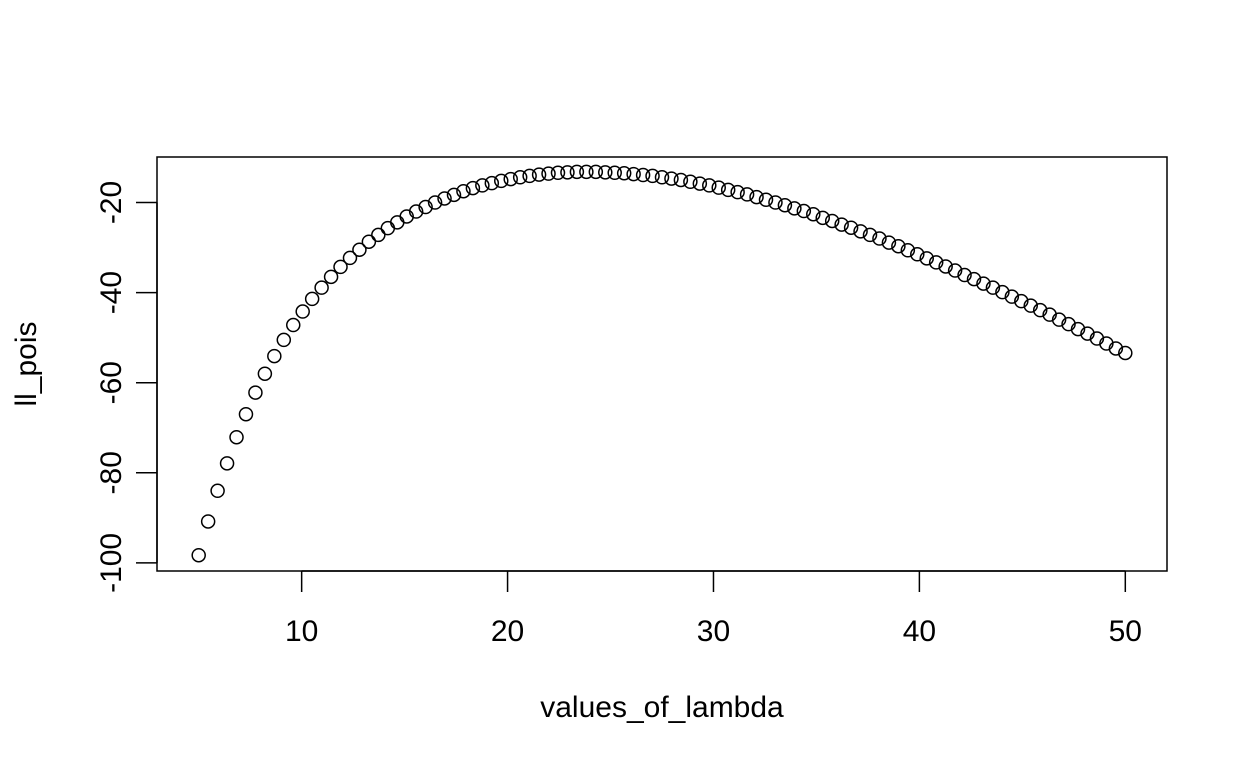  I want to click on y-tick-label: -60, so click(111, 382).